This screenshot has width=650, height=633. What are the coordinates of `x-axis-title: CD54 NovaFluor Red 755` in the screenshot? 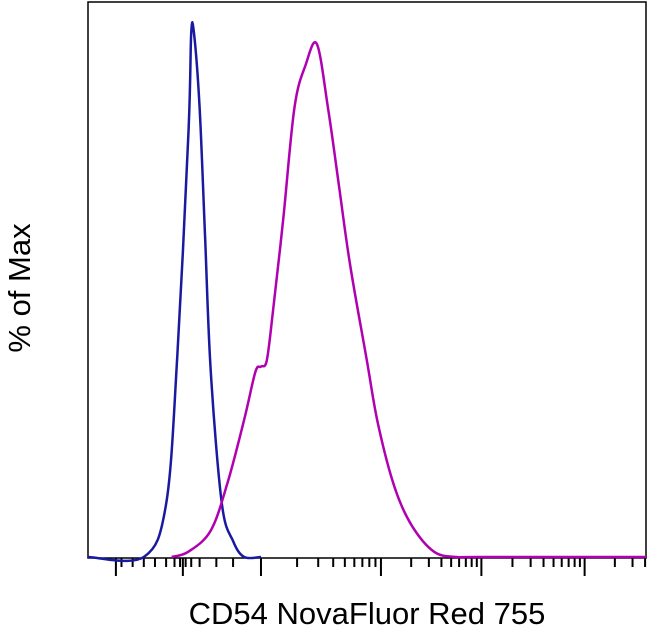 It's located at (367, 613).